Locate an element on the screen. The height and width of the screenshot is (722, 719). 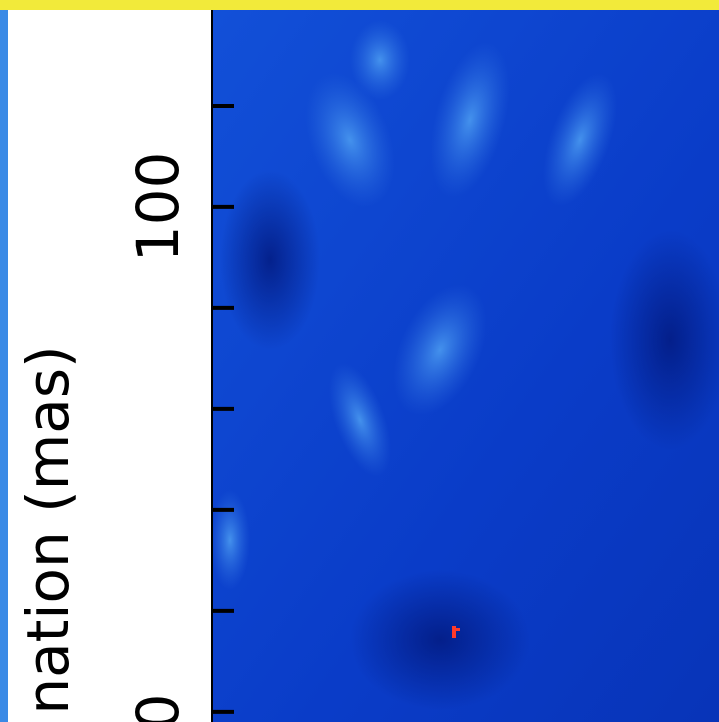
left-border is located at coordinates (4, 366).